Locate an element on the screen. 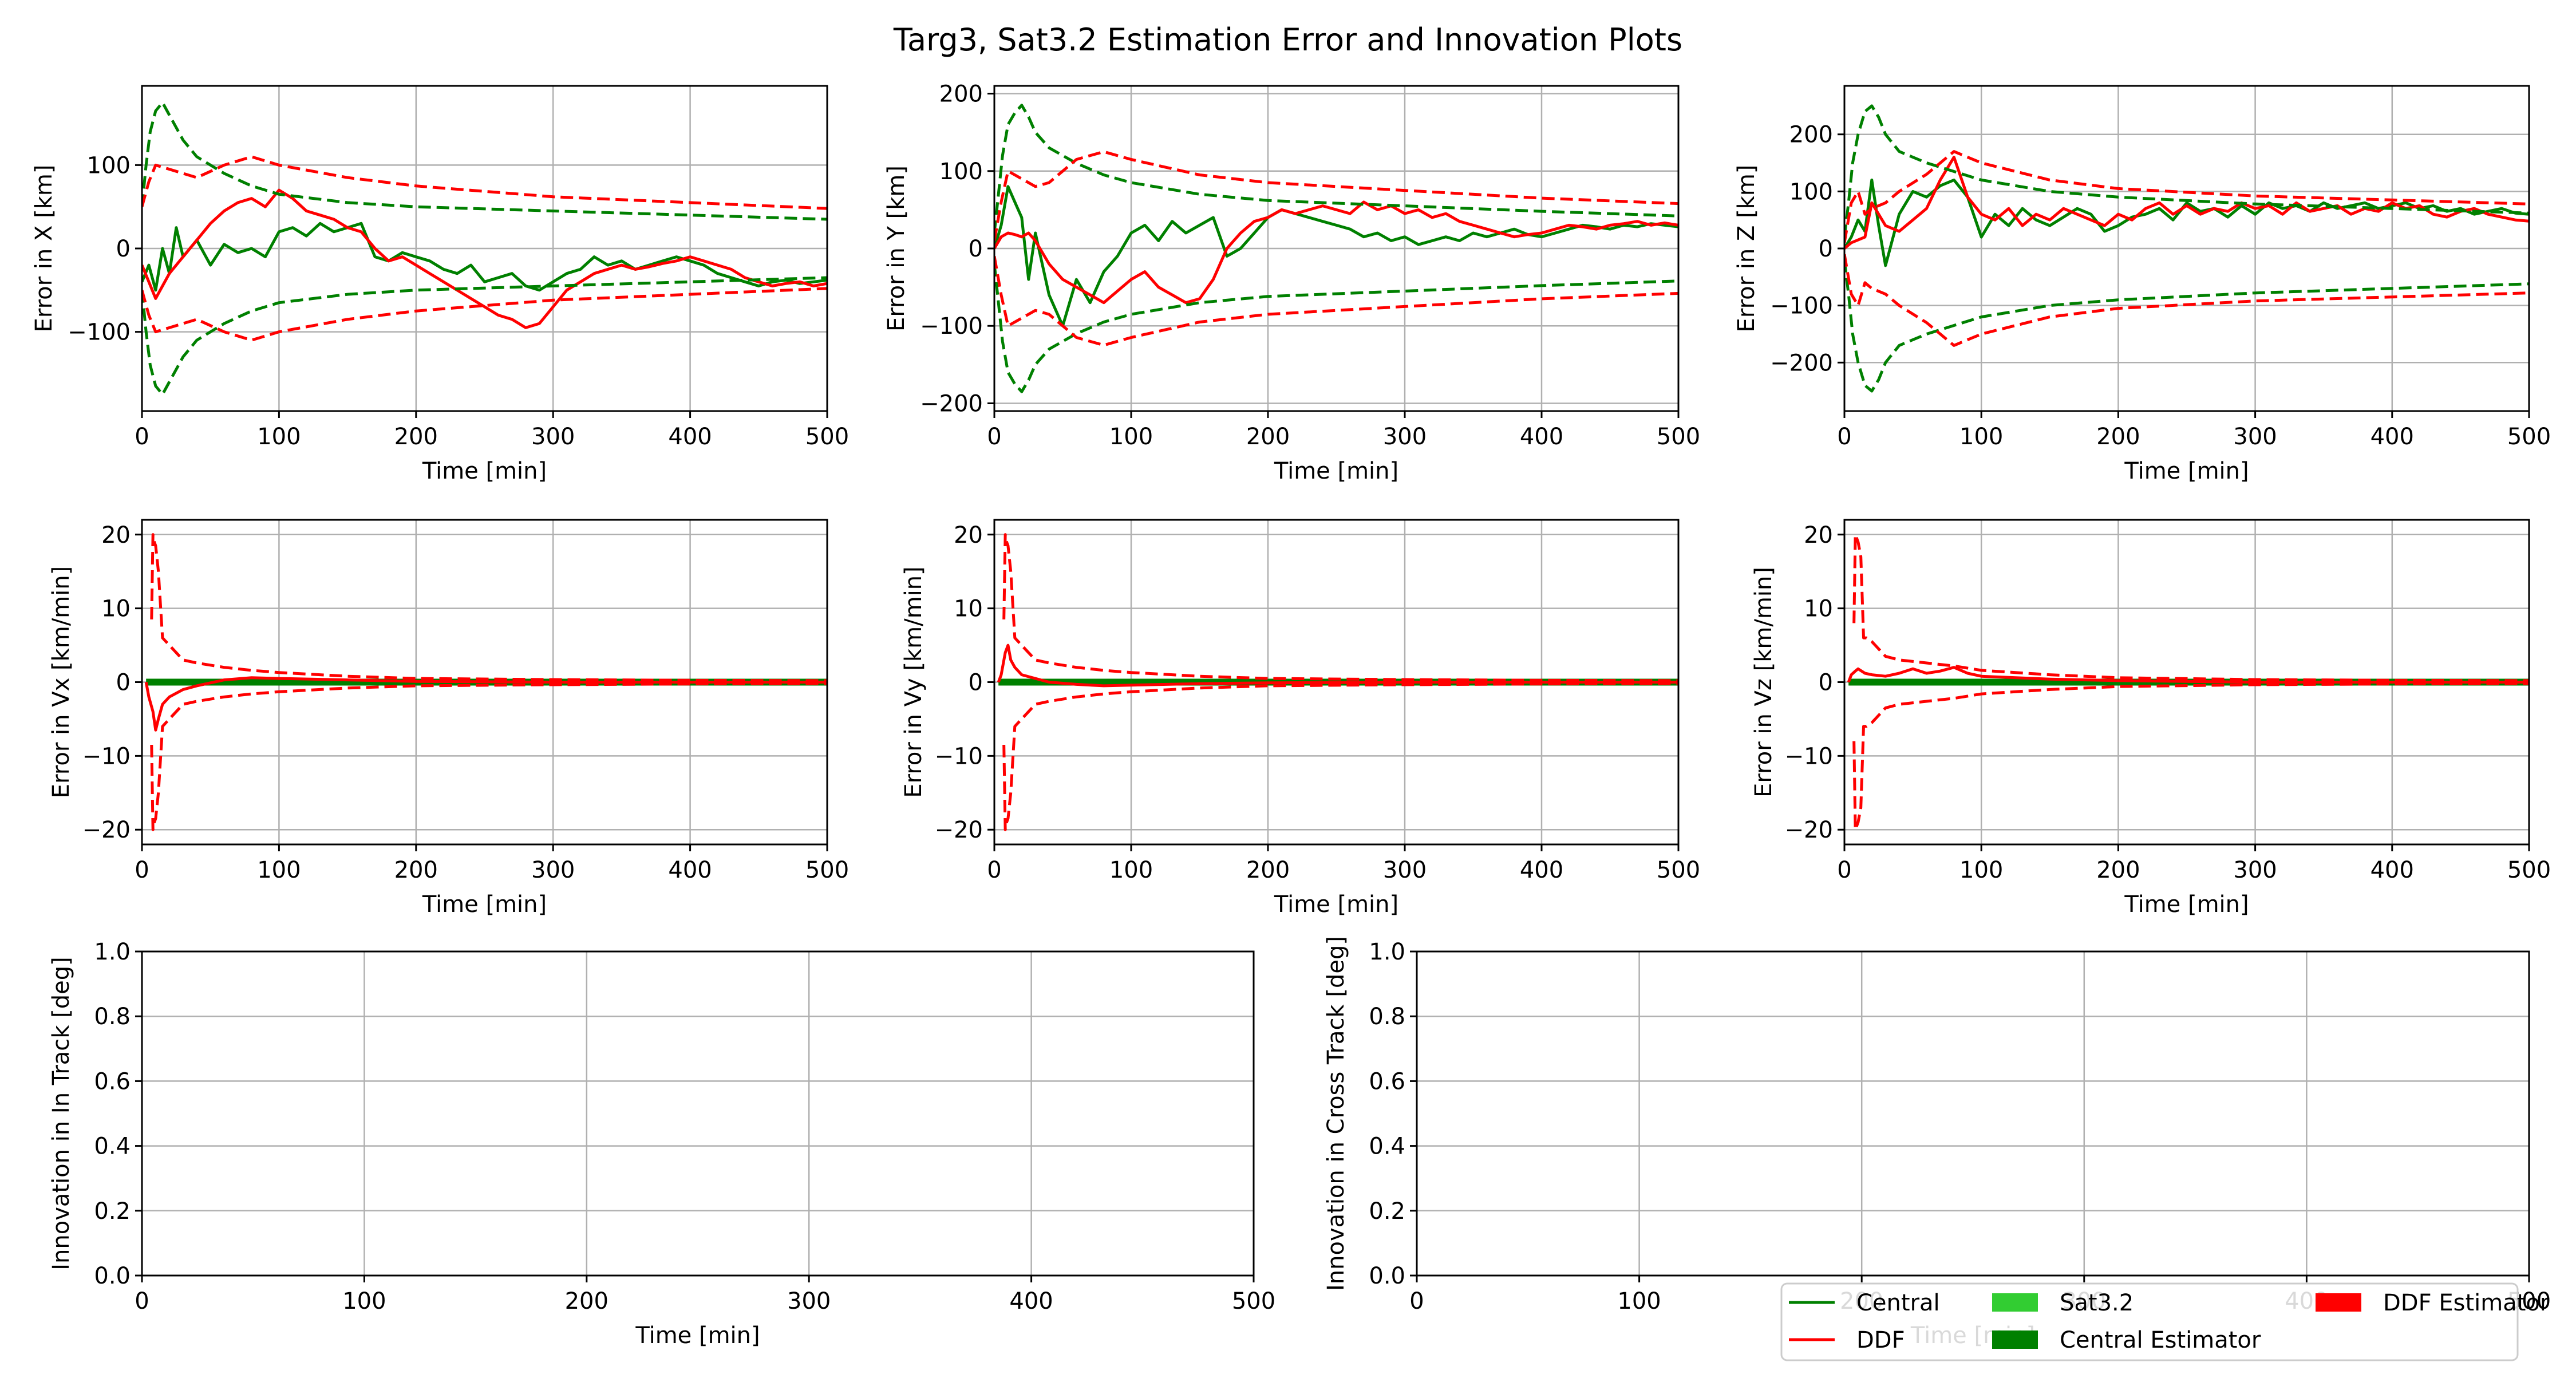 This screenshot has width=2576, height=1374. legend-label: Sat3.2 is located at coordinates (2097, 1303).